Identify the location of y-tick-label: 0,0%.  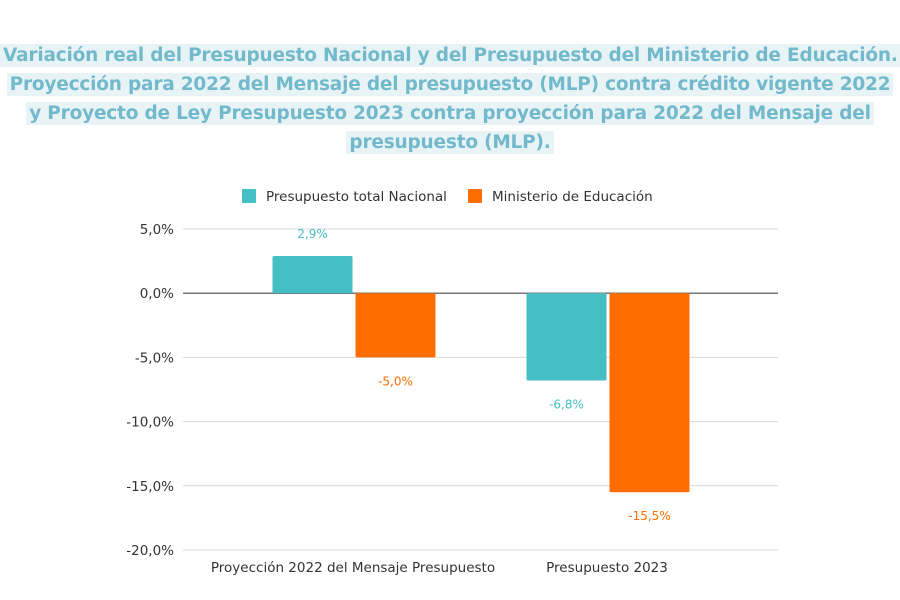
(157, 294).